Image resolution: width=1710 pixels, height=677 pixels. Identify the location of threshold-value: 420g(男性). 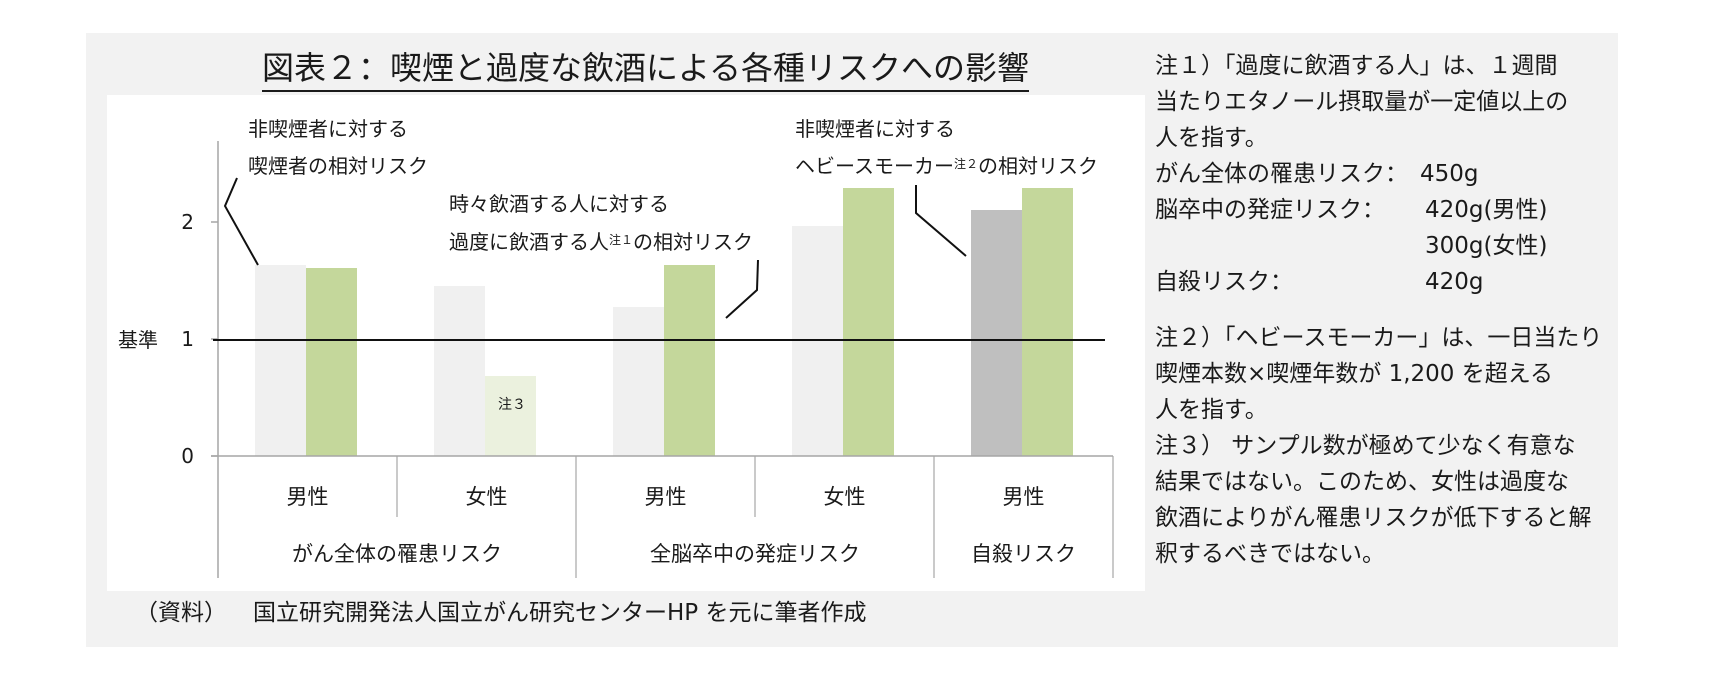
(1486, 210).